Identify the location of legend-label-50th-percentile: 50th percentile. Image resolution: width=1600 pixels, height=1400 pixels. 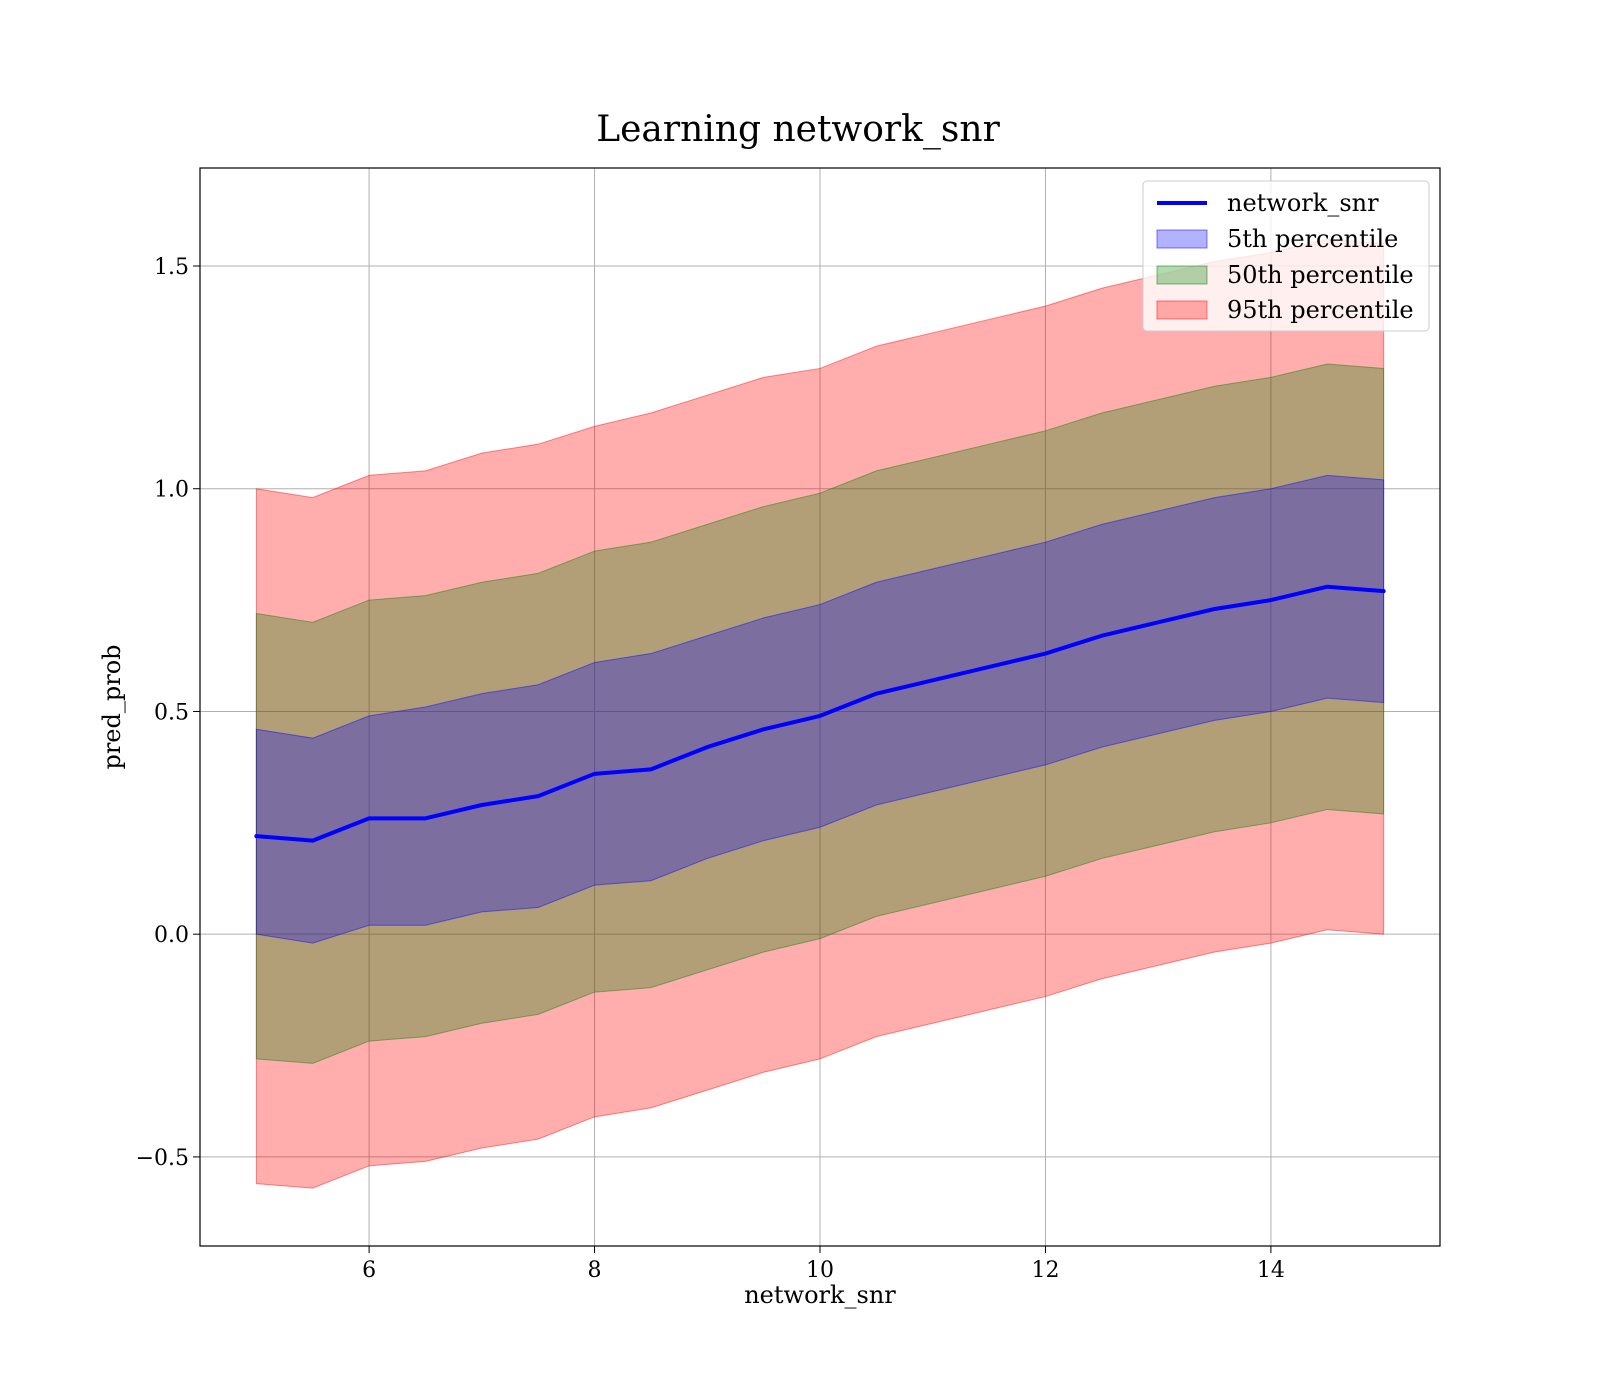
(1320, 275).